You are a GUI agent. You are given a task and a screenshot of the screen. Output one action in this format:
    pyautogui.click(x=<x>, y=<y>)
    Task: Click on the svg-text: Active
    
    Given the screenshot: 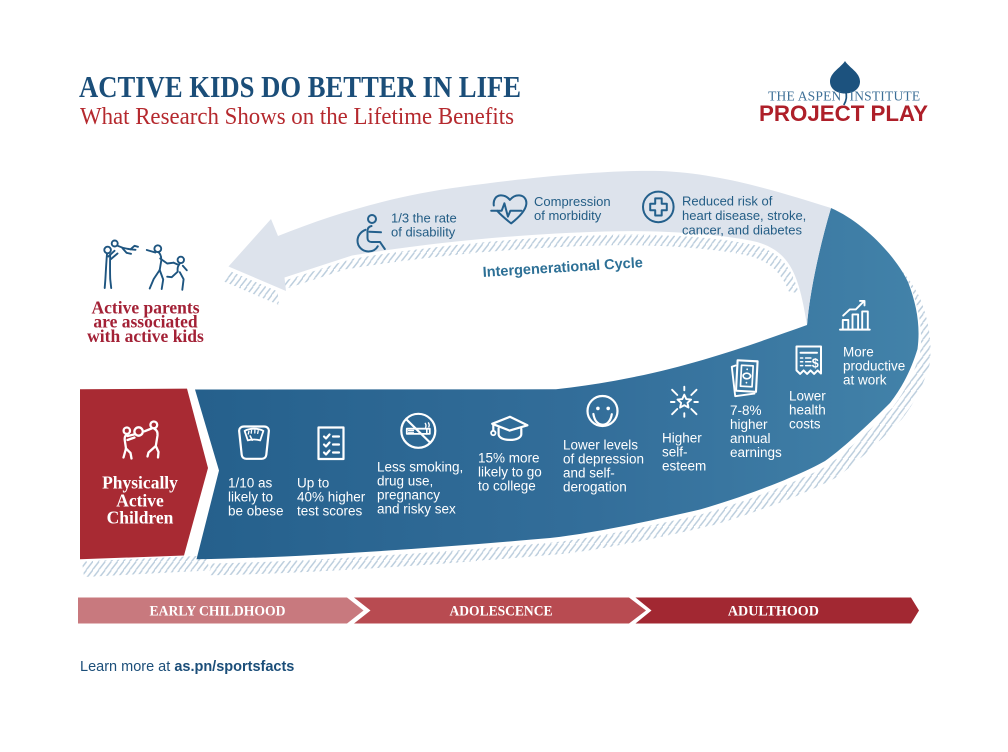 What is the action you would take?
    pyautogui.click(x=140, y=500)
    